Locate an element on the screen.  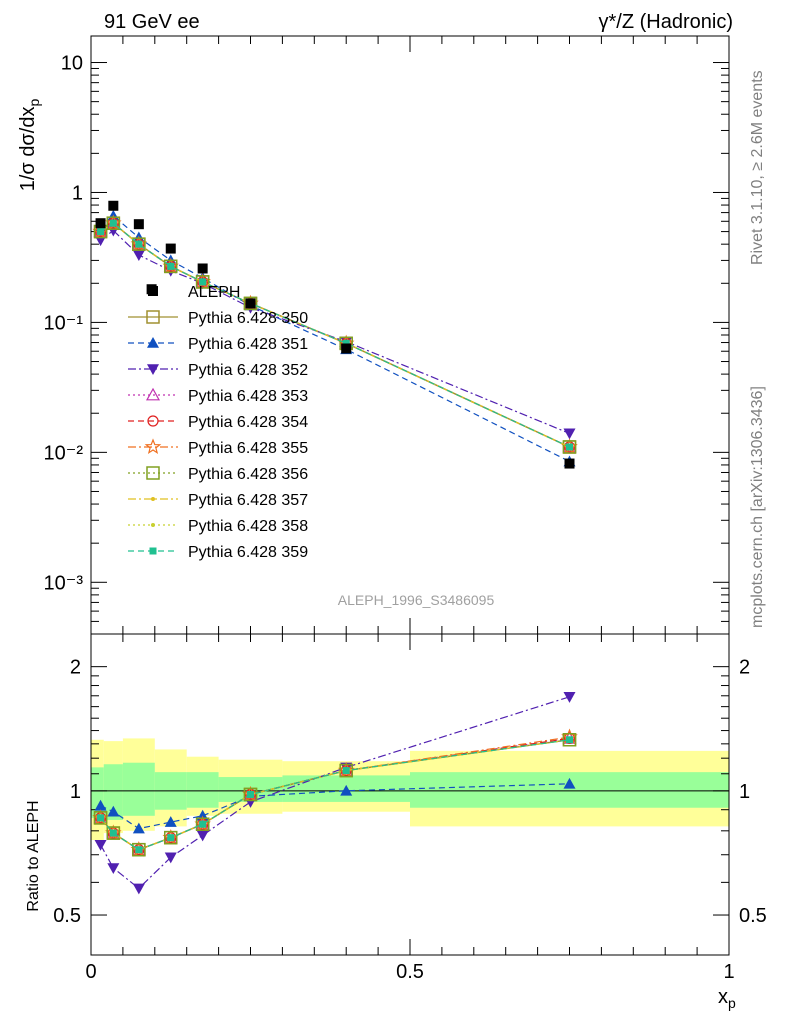
legend-entry: ALEPH is located at coordinates (194, 292).